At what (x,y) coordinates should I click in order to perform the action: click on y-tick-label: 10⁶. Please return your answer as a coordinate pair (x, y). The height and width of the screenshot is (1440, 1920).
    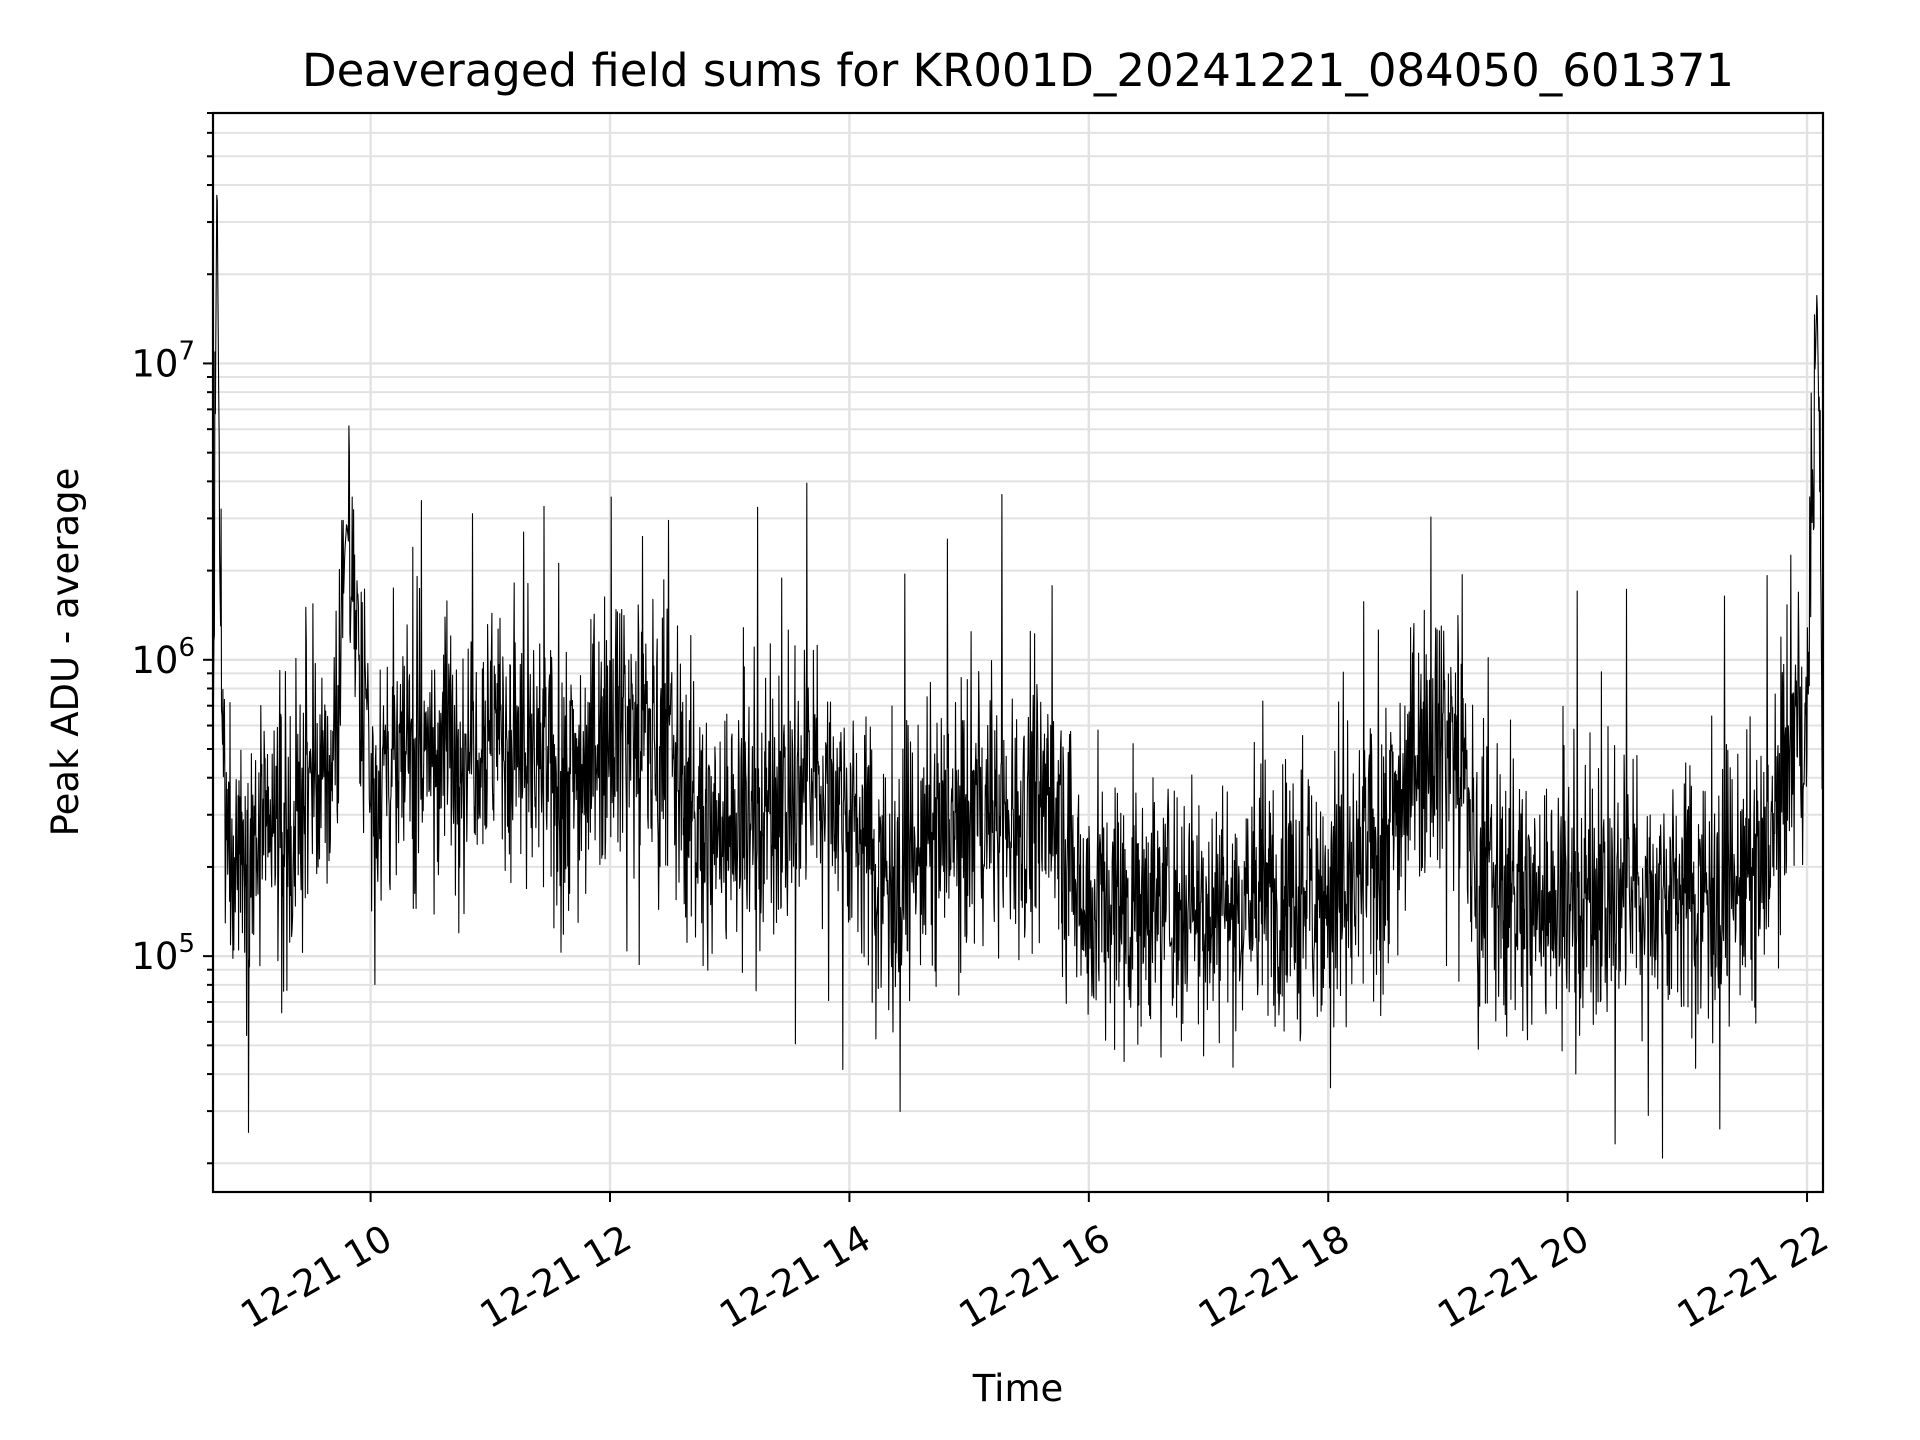
    Looking at the image, I should click on (163, 657).